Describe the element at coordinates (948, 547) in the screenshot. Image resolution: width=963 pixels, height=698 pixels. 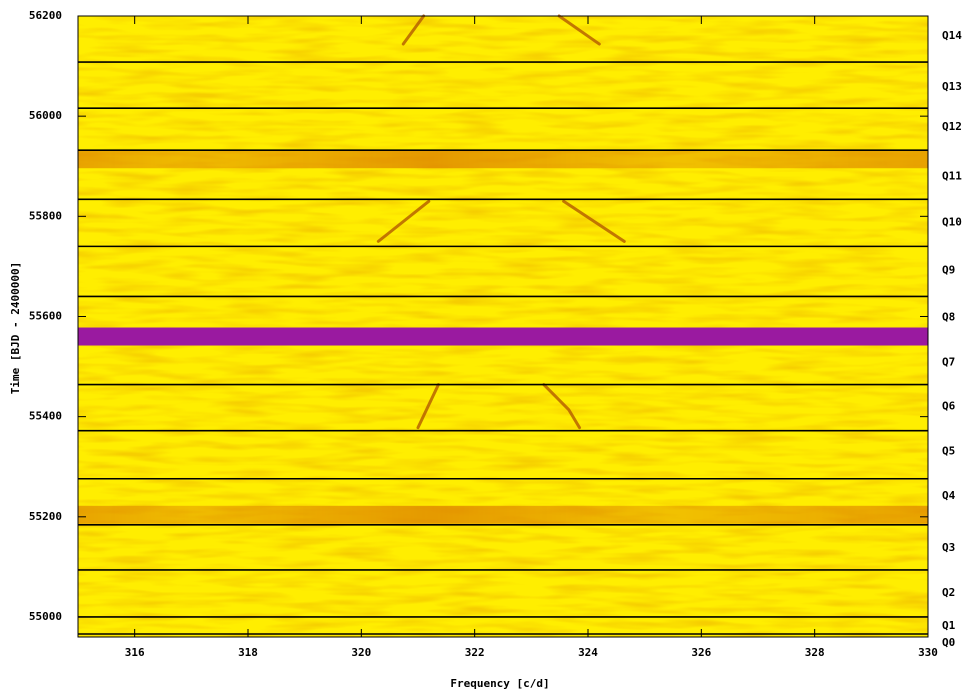
I see `quarter-label: Q3` at that location.